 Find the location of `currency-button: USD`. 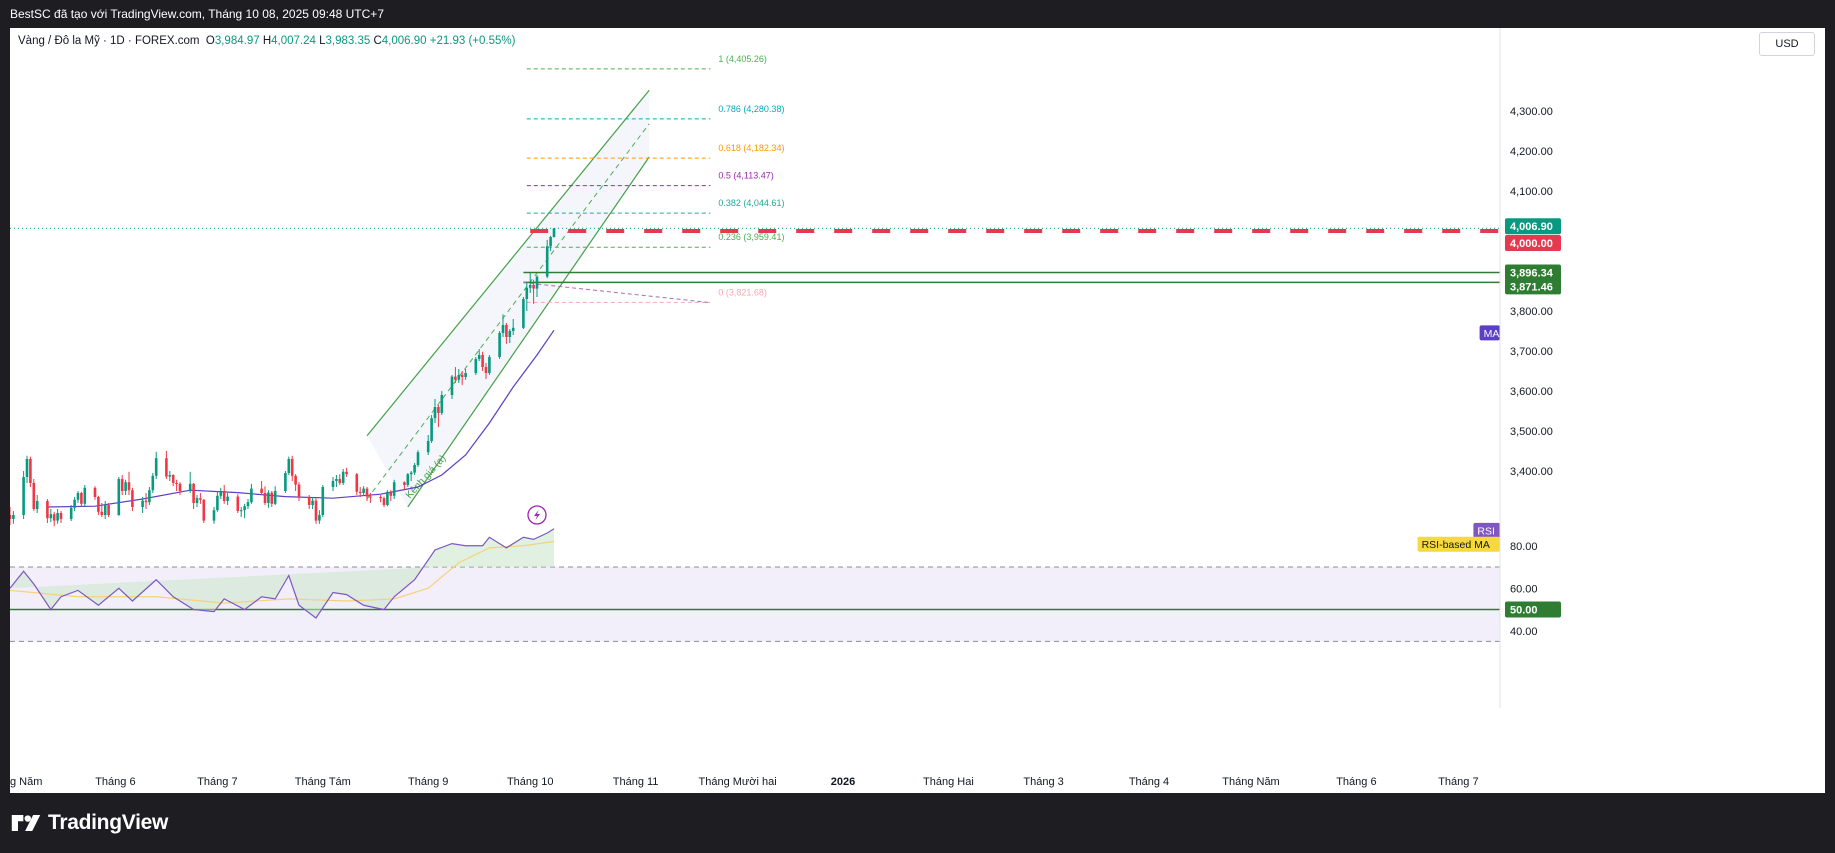

currency-button: USD is located at coordinates (1787, 44).